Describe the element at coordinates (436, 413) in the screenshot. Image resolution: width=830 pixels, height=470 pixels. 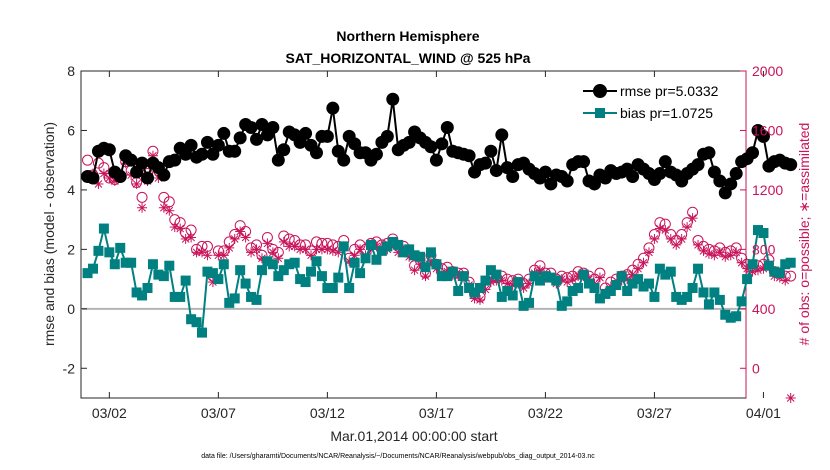
I see `x-tick-label: 03/17` at that location.